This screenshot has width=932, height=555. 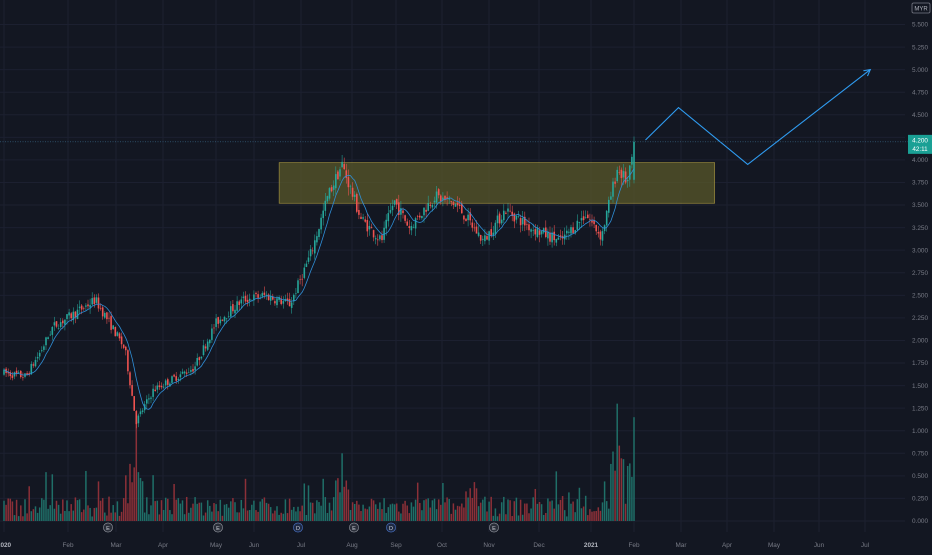 What do you see at coordinates (727, 545) in the screenshot?
I see `x-tick-label: Apr` at bounding box center [727, 545].